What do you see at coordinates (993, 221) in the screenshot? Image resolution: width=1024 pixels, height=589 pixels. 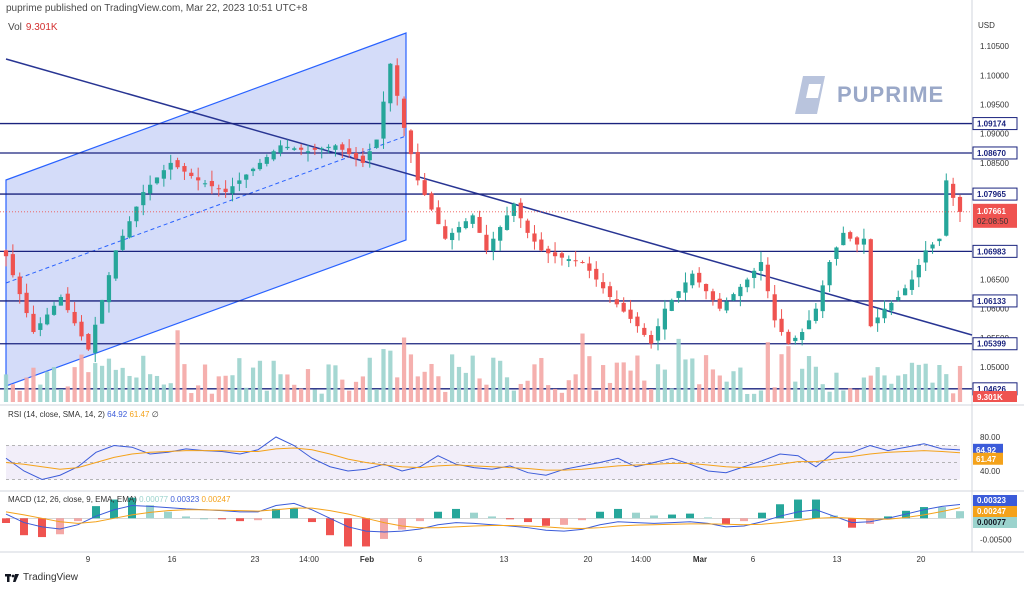 I see `countdown-label: 02:08:50` at bounding box center [993, 221].